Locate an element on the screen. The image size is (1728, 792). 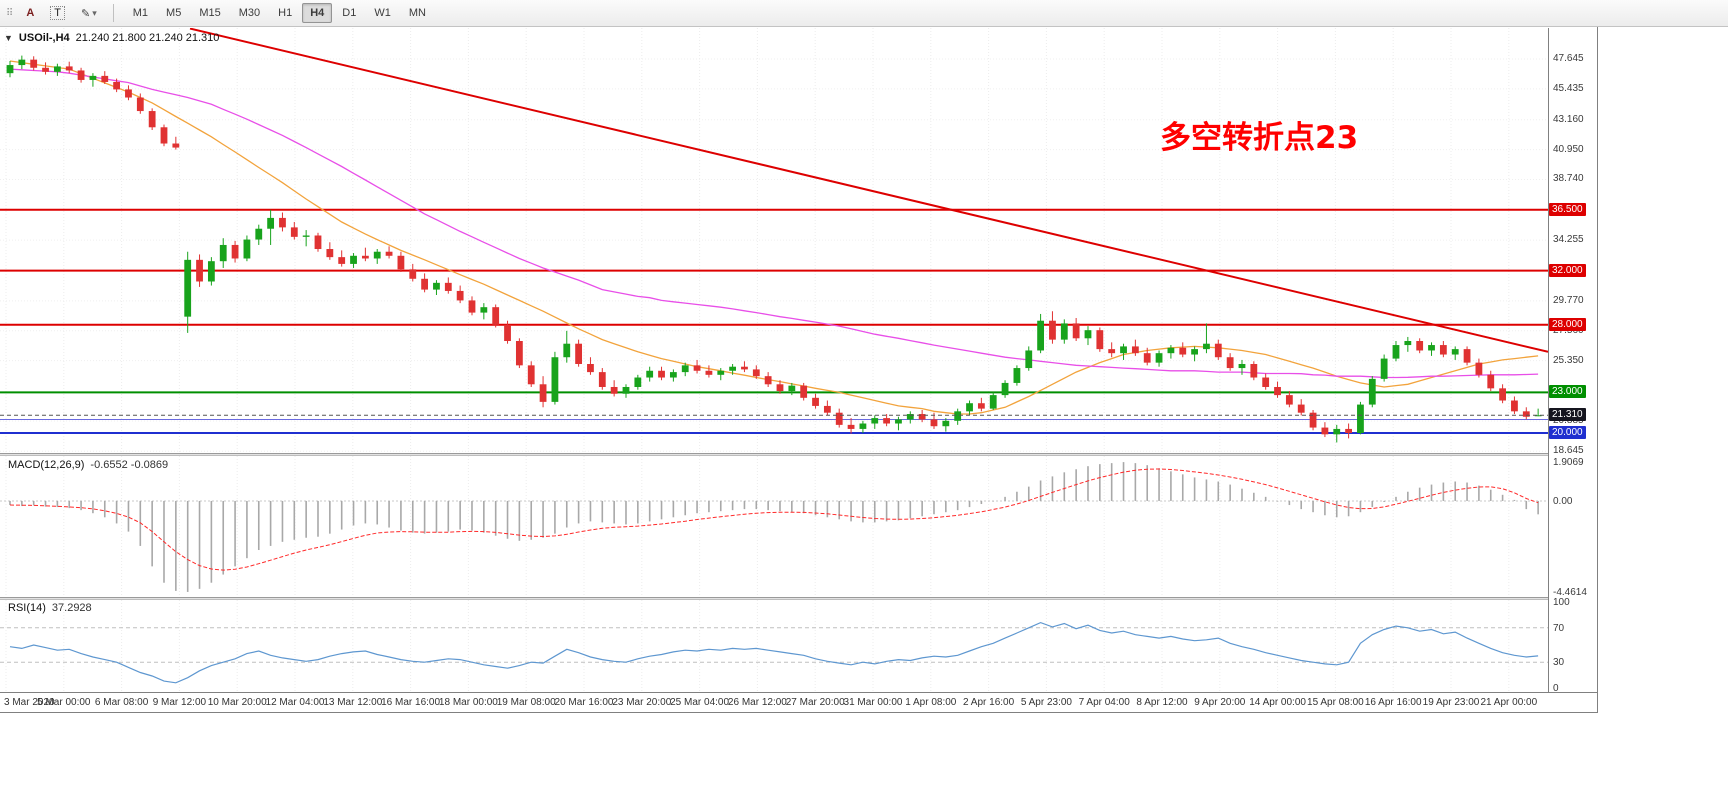
macd-axis-label: -4.4614 is located at coordinates (1570, 593).